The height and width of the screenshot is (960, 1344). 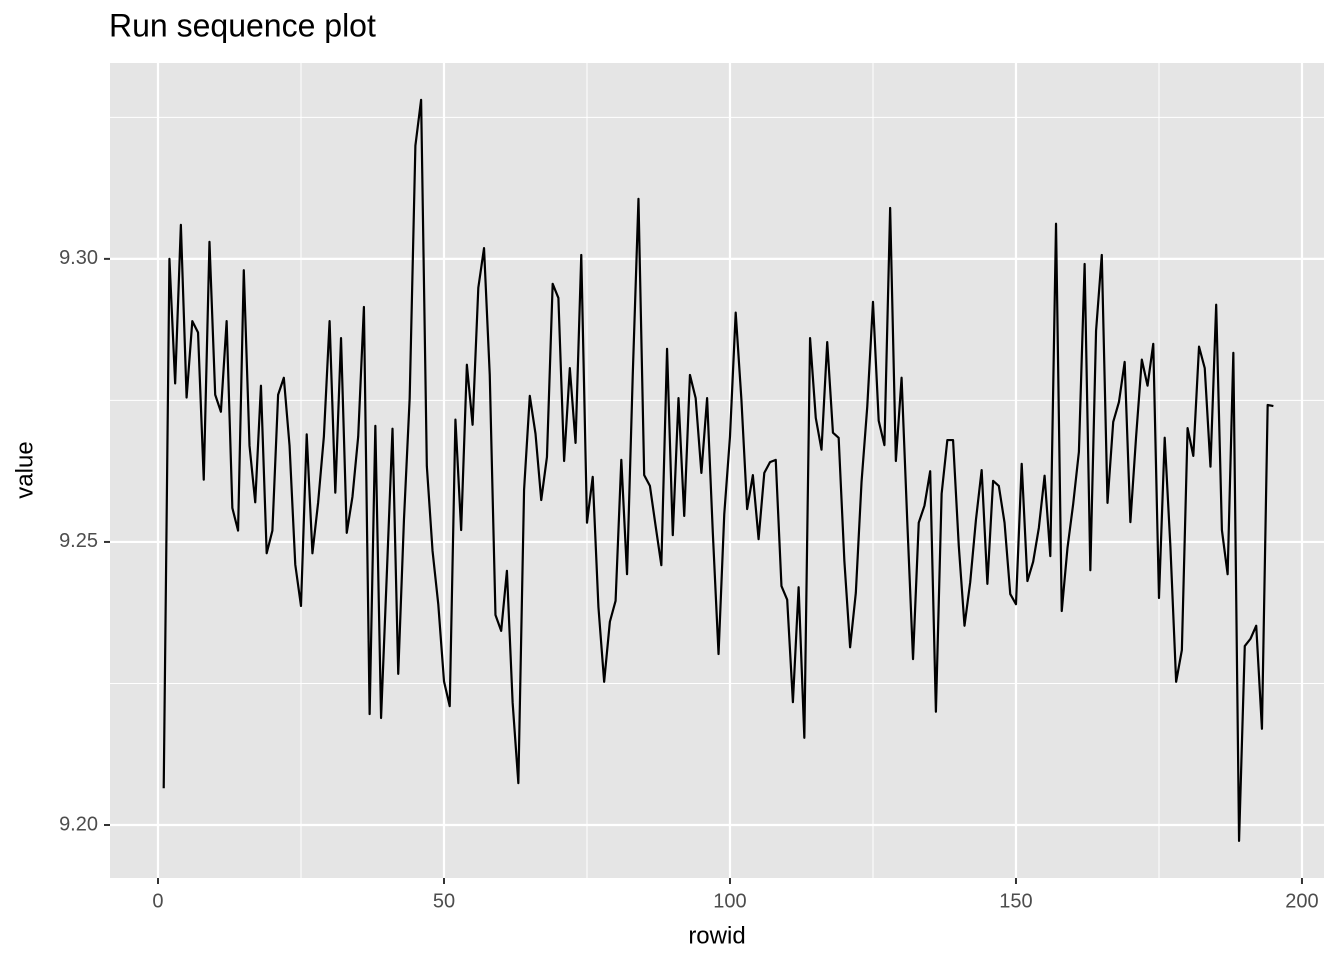 I want to click on x-tick-label: 100, so click(x=729, y=901).